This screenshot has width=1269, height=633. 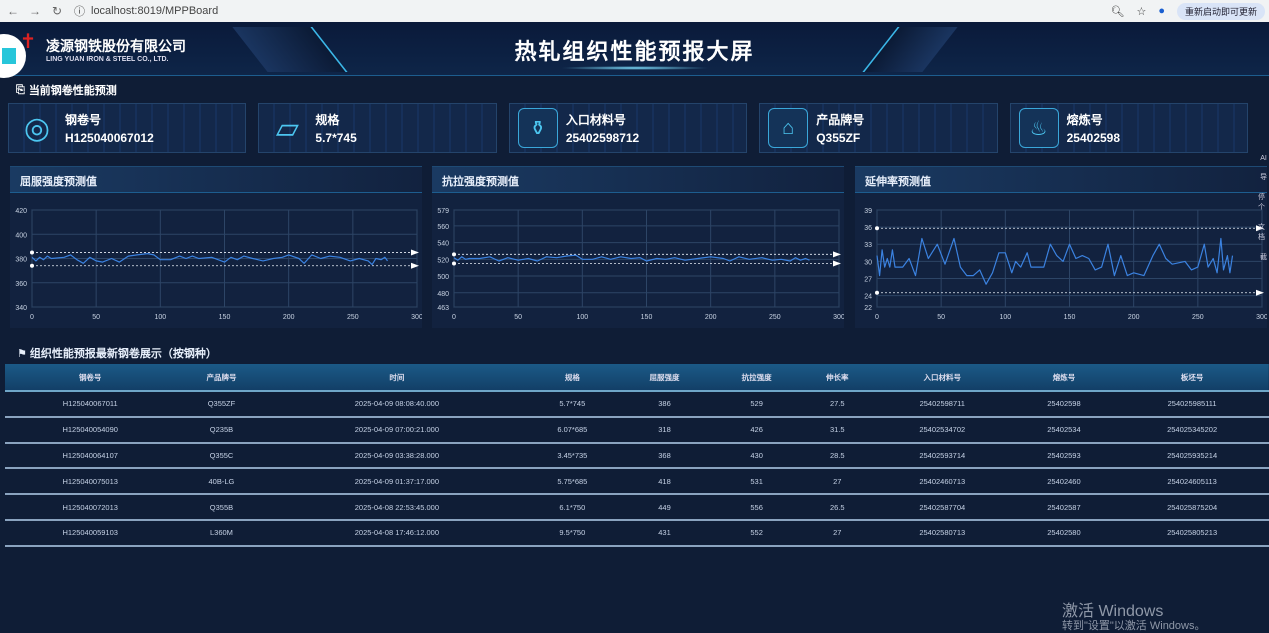 I want to click on y-tick-label: 560, so click(x=443, y=227).